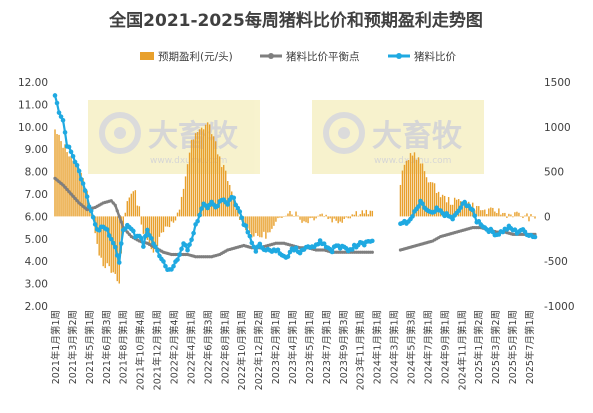 This screenshot has width=593, height=413. What do you see at coordinates (496, 347) in the screenshot?
I see `x-axis-tick-label: 2025年3月第2周` at bounding box center [496, 347].